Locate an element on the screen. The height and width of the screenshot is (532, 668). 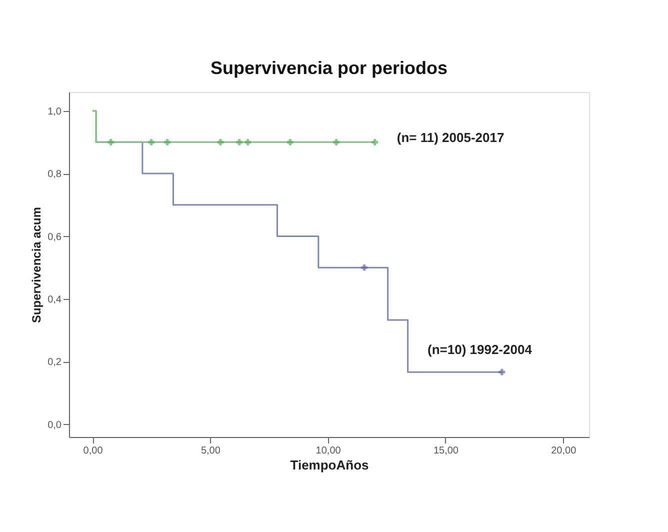
y-tick-label: 0,8 is located at coordinates (55, 174).